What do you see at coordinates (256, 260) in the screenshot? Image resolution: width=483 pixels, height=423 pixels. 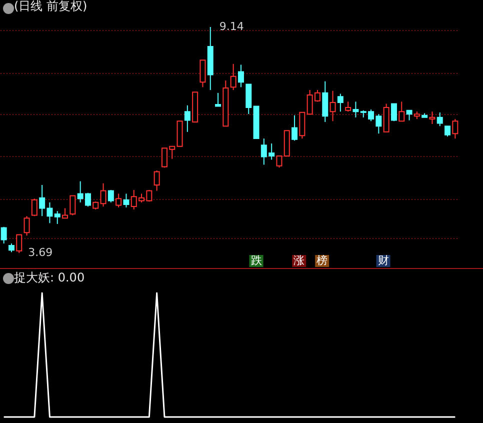 I see `text: 跌` at bounding box center [256, 260].